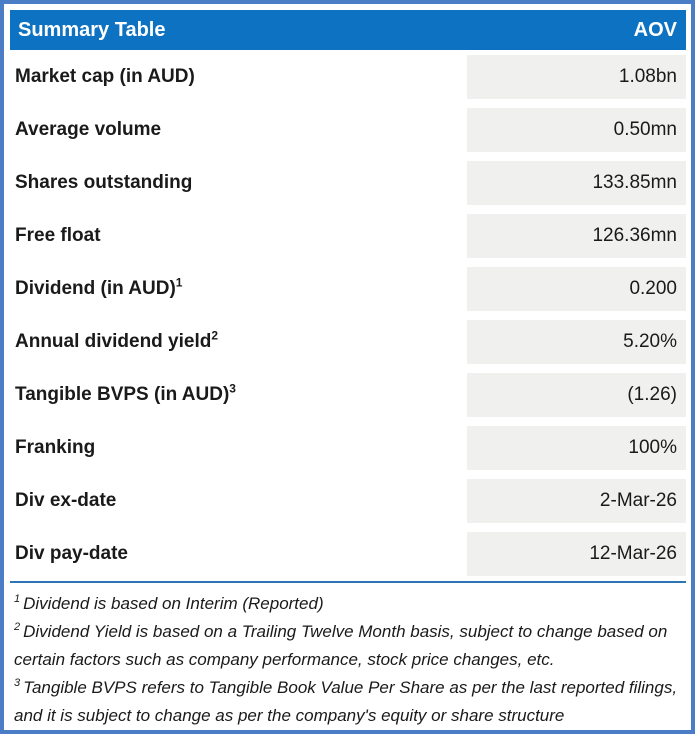  What do you see at coordinates (576, 553) in the screenshot?
I see `row-value: 12-Mar-26` at bounding box center [576, 553].